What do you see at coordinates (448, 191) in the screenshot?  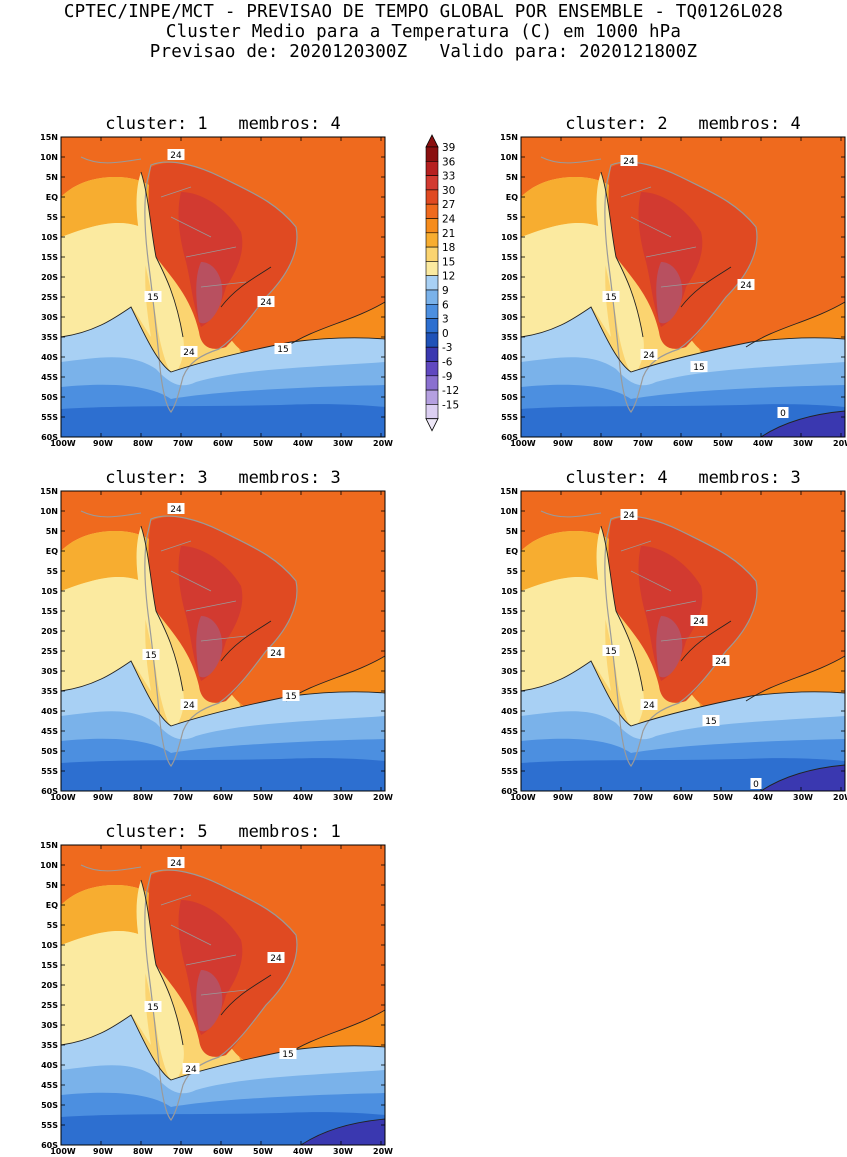 I see `colorbar-label: 30` at bounding box center [448, 191].